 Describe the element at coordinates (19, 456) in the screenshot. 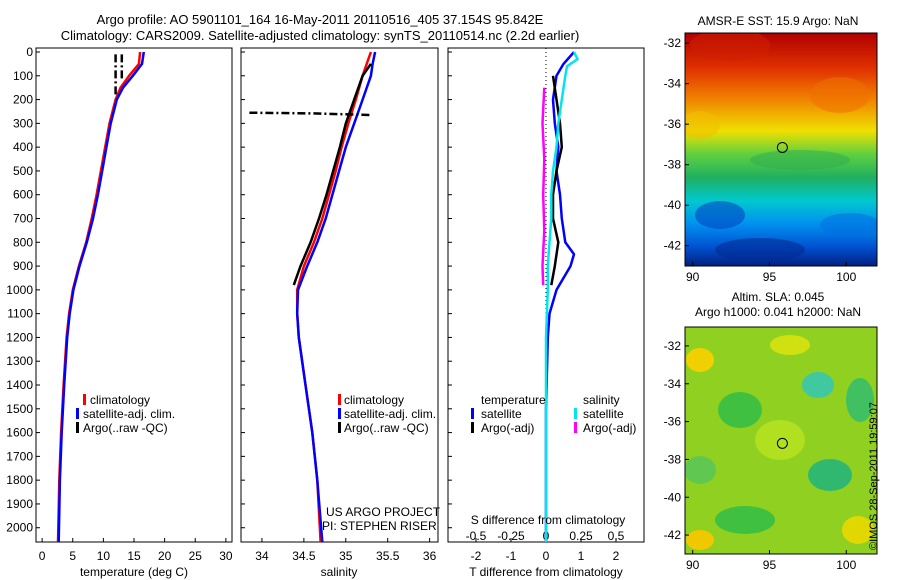

I see `y-tick-label: 1700` at that location.